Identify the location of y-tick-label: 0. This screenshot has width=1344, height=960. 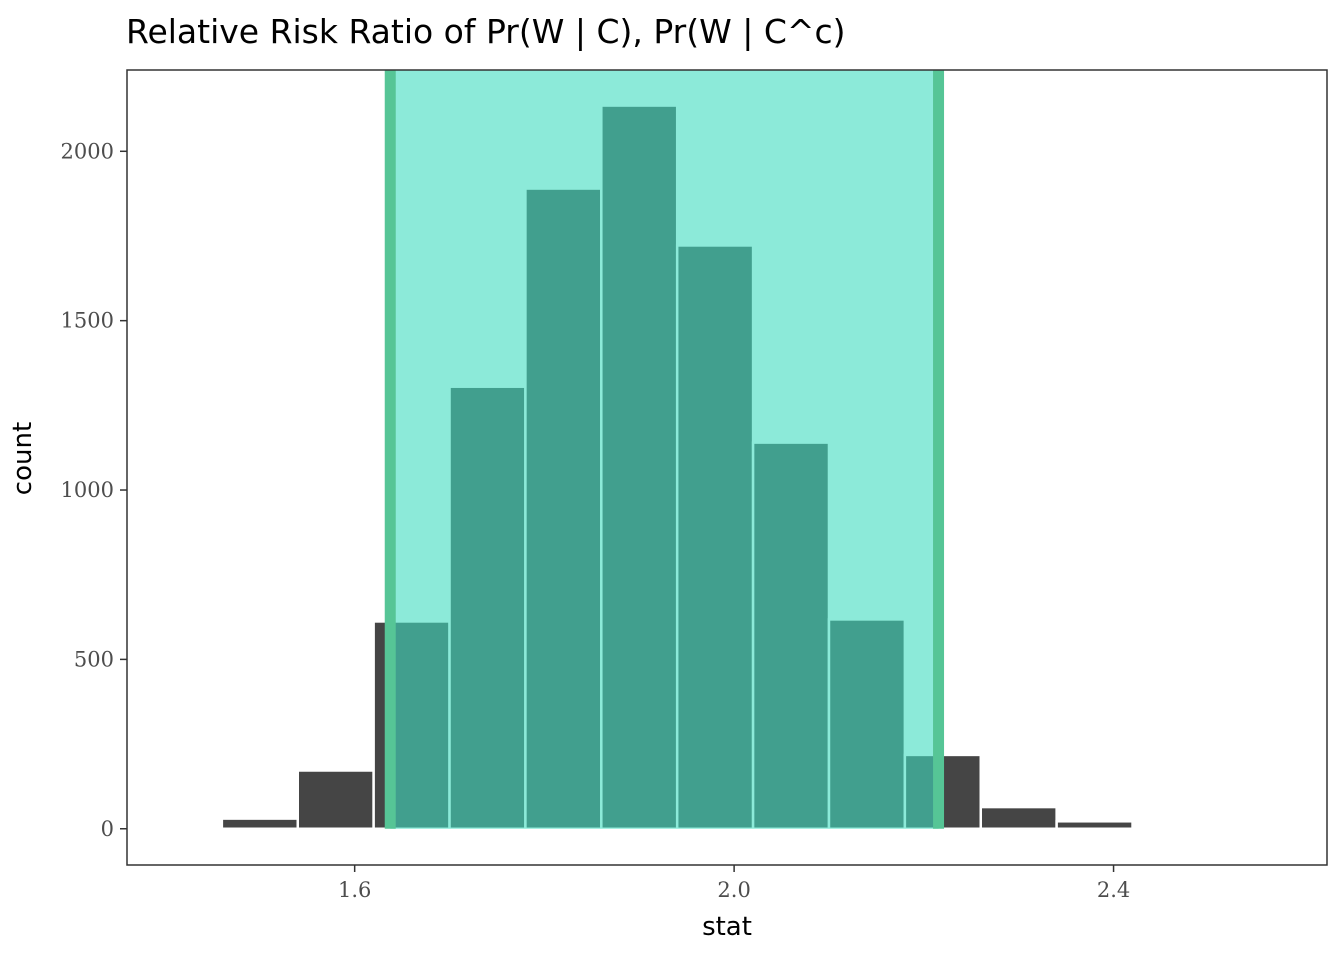
(107, 829).